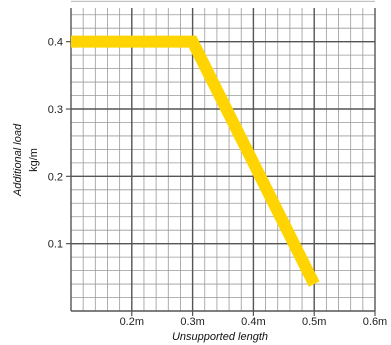  I want to click on y-tick-label: 0.2, so click(55, 177).